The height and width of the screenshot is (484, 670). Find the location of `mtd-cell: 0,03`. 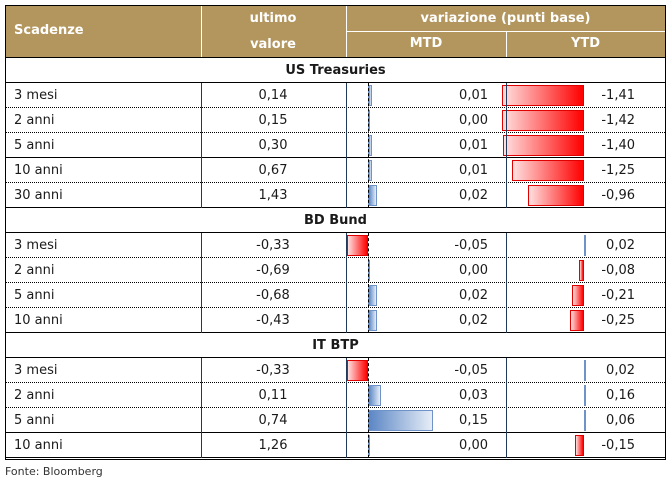

mtd-cell: 0,03 is located at coordinates (473, 395).